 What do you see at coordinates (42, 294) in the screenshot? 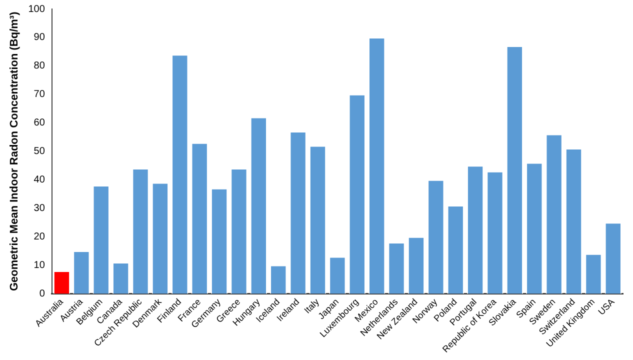
I see `y-tick-label: 0` at bounding box center [42, 294].